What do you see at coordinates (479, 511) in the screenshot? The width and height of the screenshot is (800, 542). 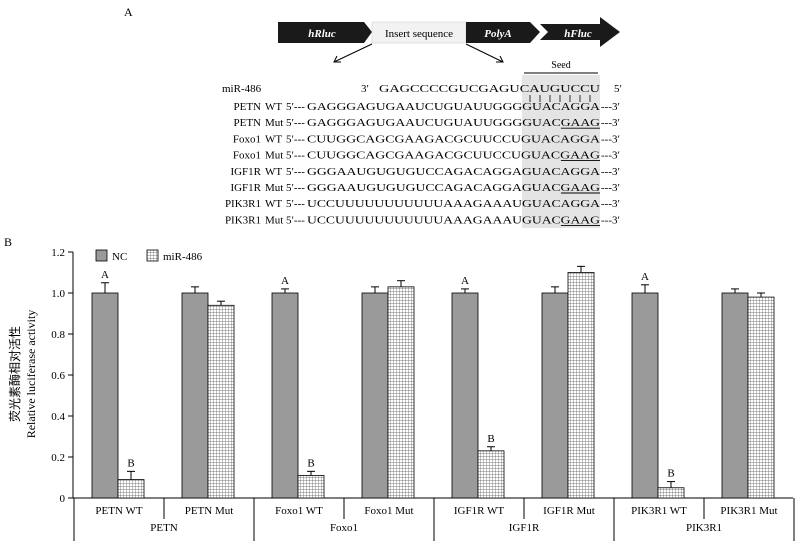 I see `x-tick-label: IGF1R WT` at bounding box center [479, 511].